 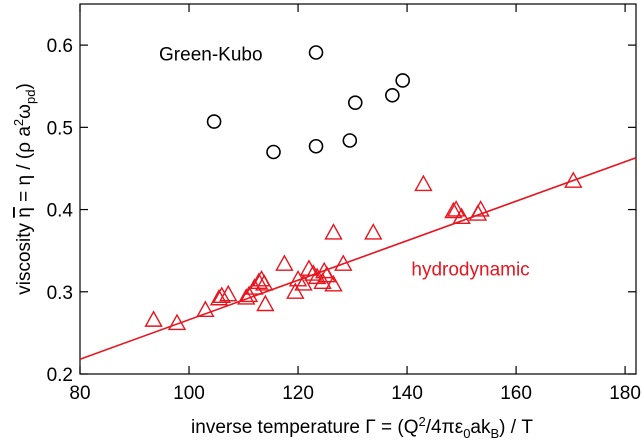 What do you see at coordinates (60, 128) in the screenshot?
I see `y-tick-label: 0.5` at bounding box center [60, 128].